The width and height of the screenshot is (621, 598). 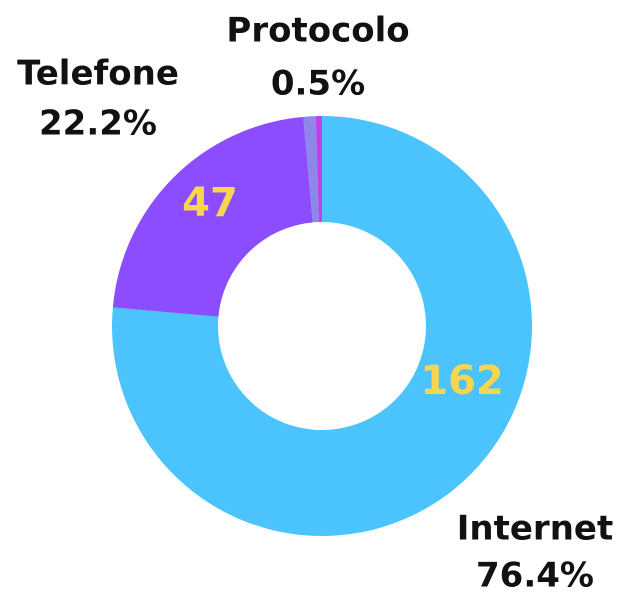 What do you see at coordinates (462, 381) in the screenshot?
I see `value-label: 162` at bounding box center [462, 381].